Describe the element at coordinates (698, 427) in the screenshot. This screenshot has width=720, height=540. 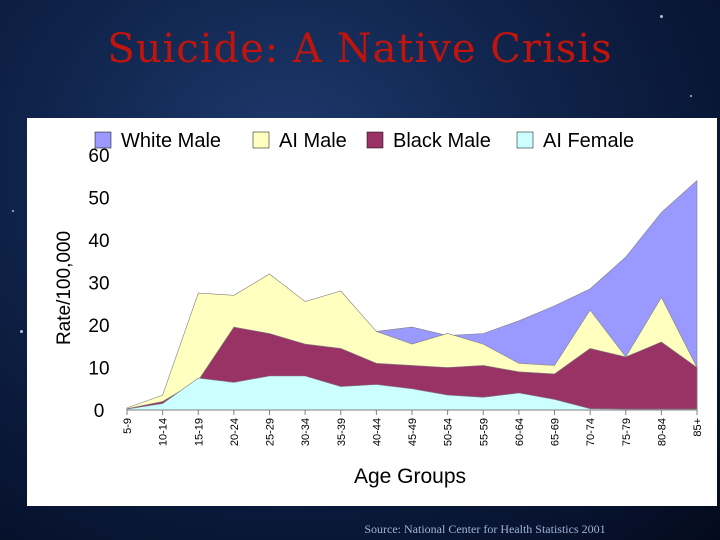
I see `x-tick-label: 85+` at that location.